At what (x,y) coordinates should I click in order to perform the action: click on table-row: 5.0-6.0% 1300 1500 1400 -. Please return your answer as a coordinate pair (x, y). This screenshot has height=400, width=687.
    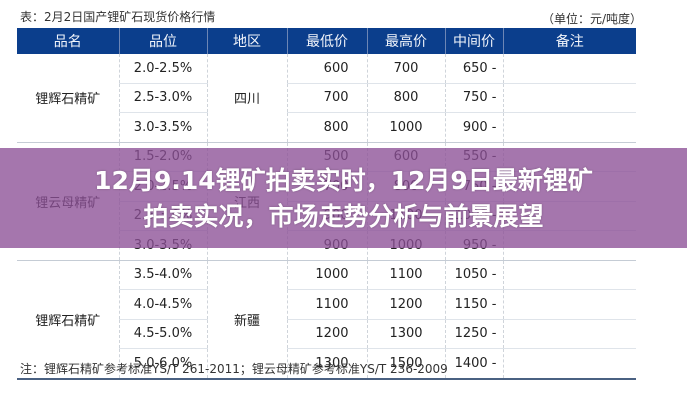
    Looking at the image, I should click on (326, 364).